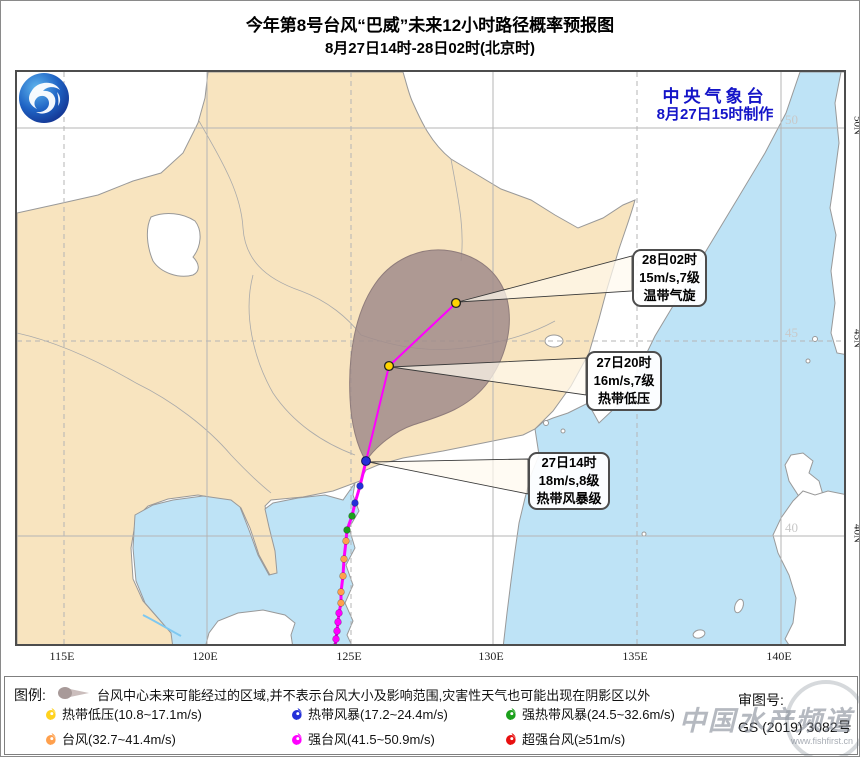  What do you see at coordinates (669, 295) in the screenshot?
I see `callout-category: 温带气旋` at bounding box center [669, 295].